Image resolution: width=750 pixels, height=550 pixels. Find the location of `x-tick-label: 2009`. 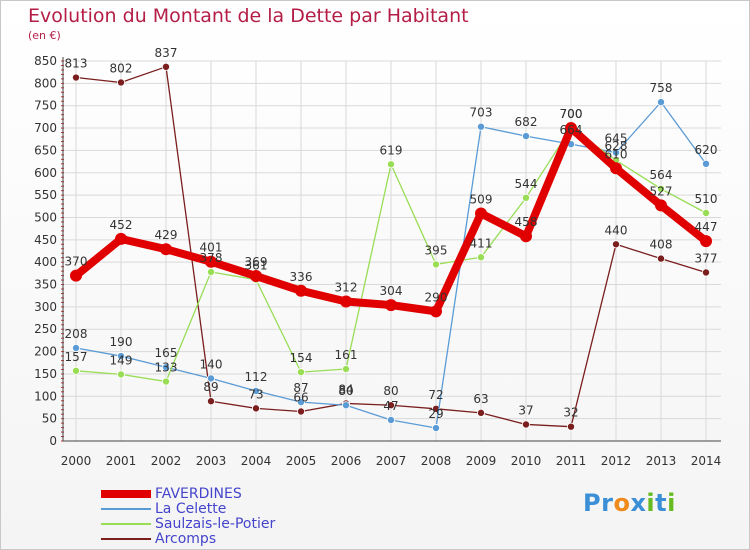

x-tick-label: 2009 is located at coordinates (481, 461).